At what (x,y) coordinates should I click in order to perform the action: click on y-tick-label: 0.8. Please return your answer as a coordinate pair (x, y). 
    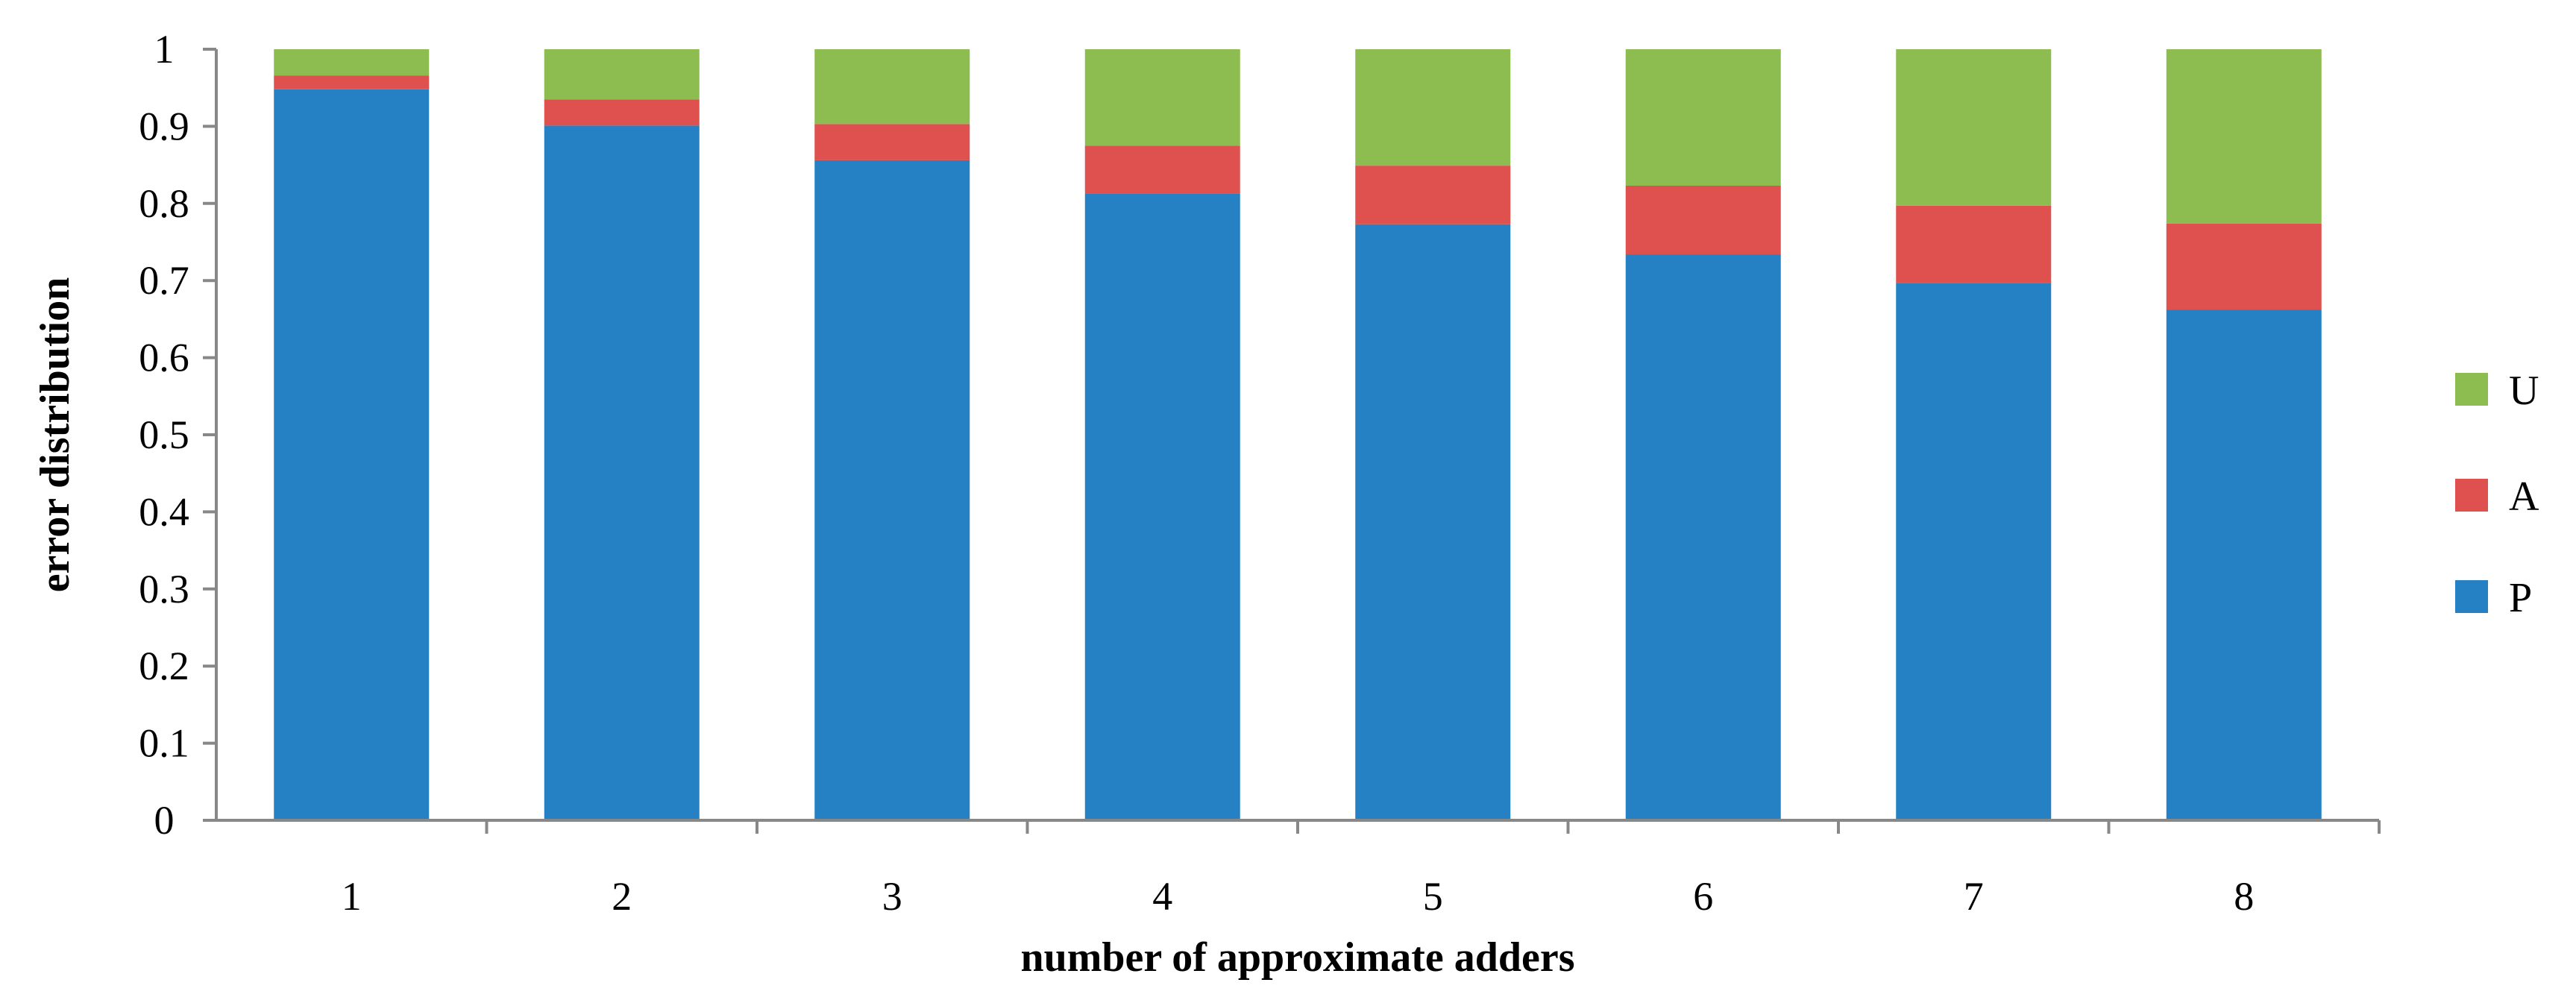
    Looking at the image, I should click on (164, 204).